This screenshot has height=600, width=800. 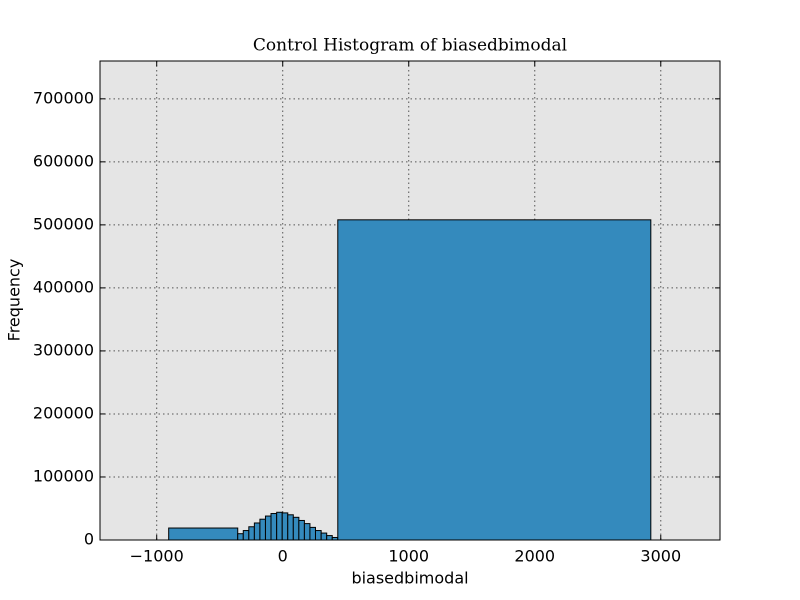 What do you see at coordinates (660, 556) in the screenshot?
I see `x-tick-label: 3000` at bounding box center [660, 556].